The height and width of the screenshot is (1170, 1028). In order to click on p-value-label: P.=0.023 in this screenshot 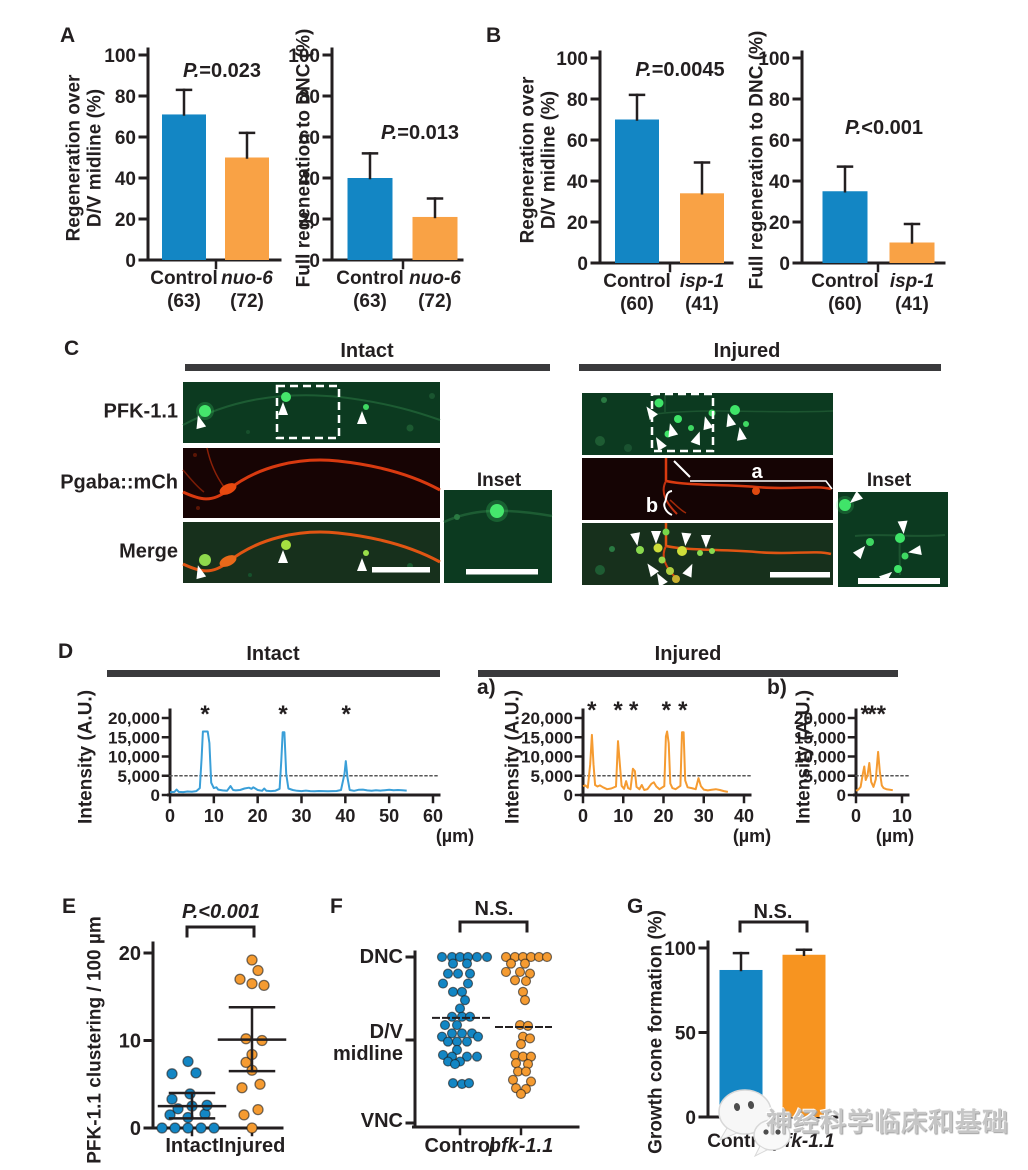, I will do `click(222, 71)`.